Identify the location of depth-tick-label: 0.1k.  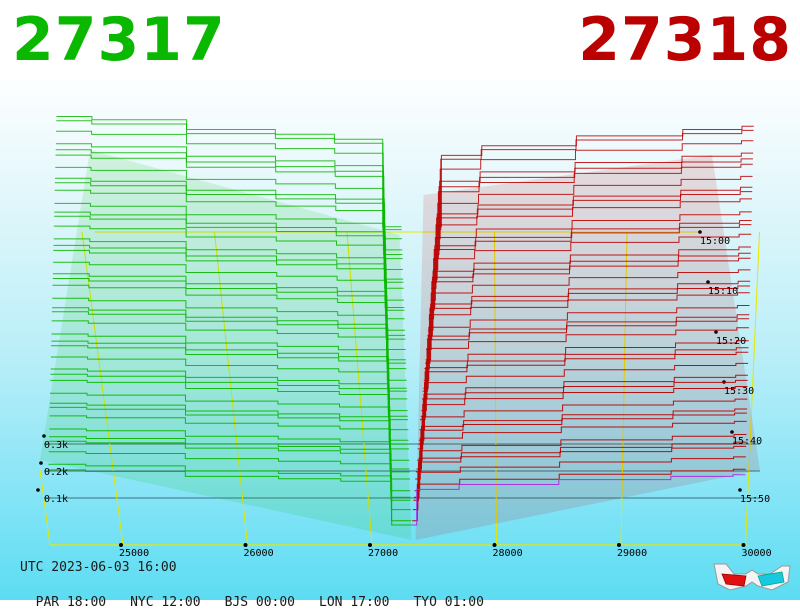
(56, 499).